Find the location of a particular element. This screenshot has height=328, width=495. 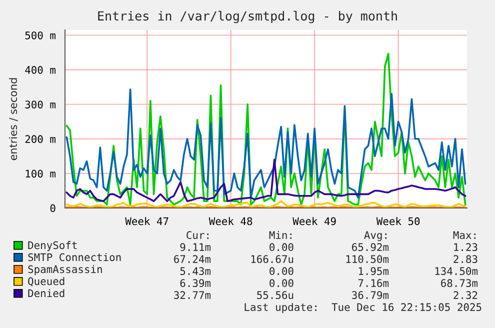

text: 55.56u is located at coordinates (275, 295).